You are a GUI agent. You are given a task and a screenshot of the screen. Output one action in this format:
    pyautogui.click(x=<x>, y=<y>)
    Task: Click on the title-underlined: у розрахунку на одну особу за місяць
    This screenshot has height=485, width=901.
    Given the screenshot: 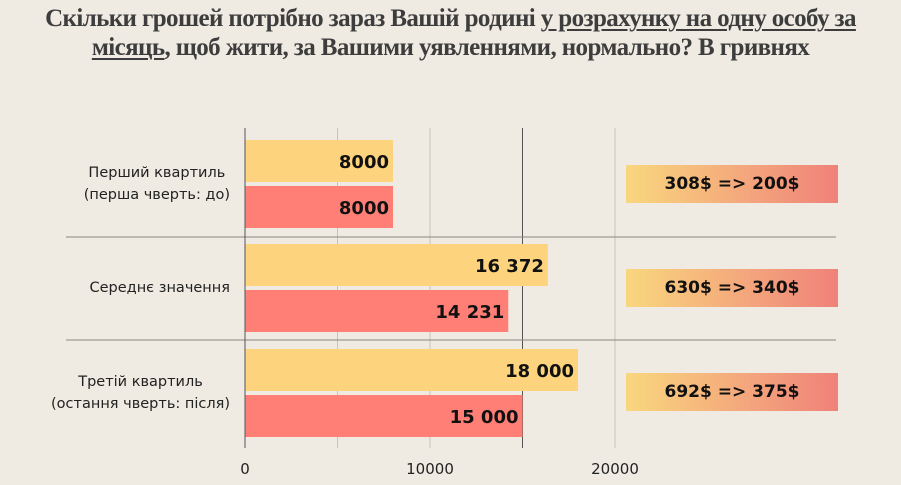 What is the action you would take?
    pyautogui.click(x=474, y=33)
    